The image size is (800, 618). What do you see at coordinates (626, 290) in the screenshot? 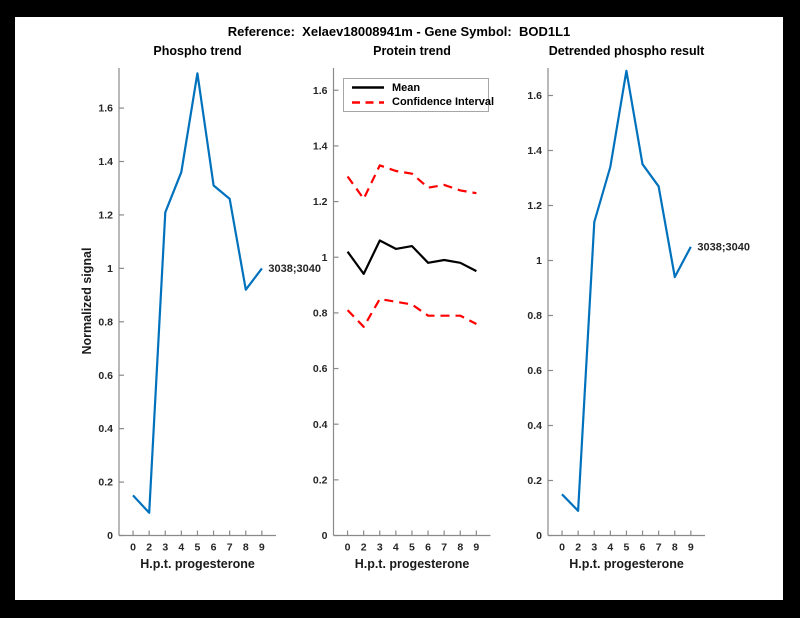
I see `series-line-detrended-phospho-signal` at bounding box center [626, 290].